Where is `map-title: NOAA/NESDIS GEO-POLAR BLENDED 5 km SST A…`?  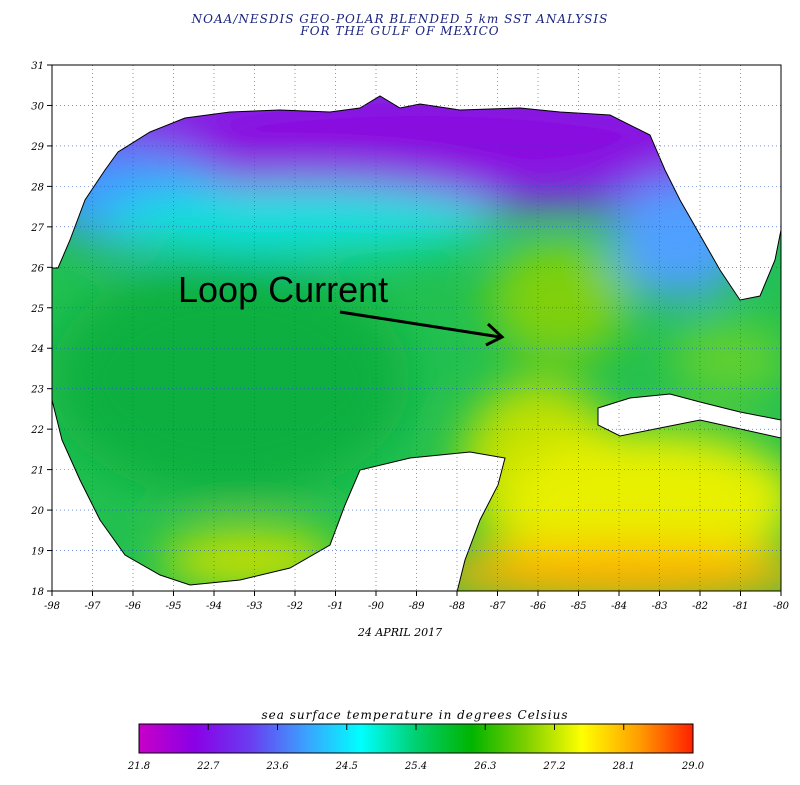
map-title: NOAA/NESDIS GEO-POLAR BLENDED 5 km SST A… is located at coordinates (400, 19).